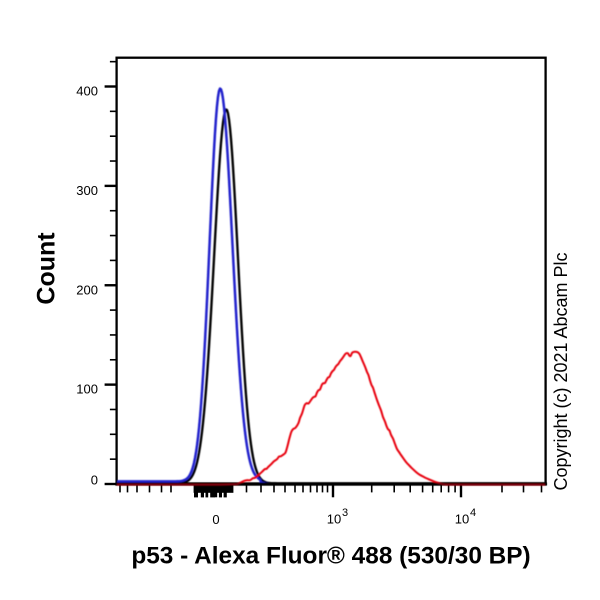 This screenshot has width=600, height=600. What do you see at coordinates (561, 371) in the screenshot?
I see `svg-text: Copyright (c) 2021 Abcam Plc` at bounding box center [561, 371].